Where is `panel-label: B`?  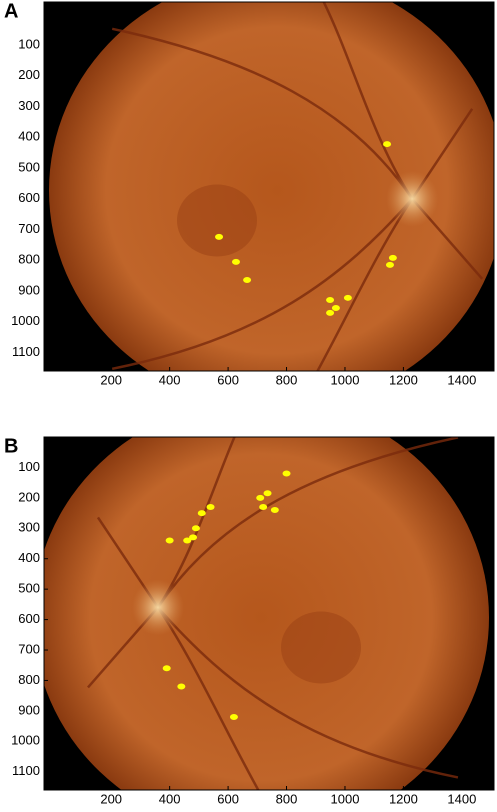 panel-label: B is located at coordinates (11, 446).